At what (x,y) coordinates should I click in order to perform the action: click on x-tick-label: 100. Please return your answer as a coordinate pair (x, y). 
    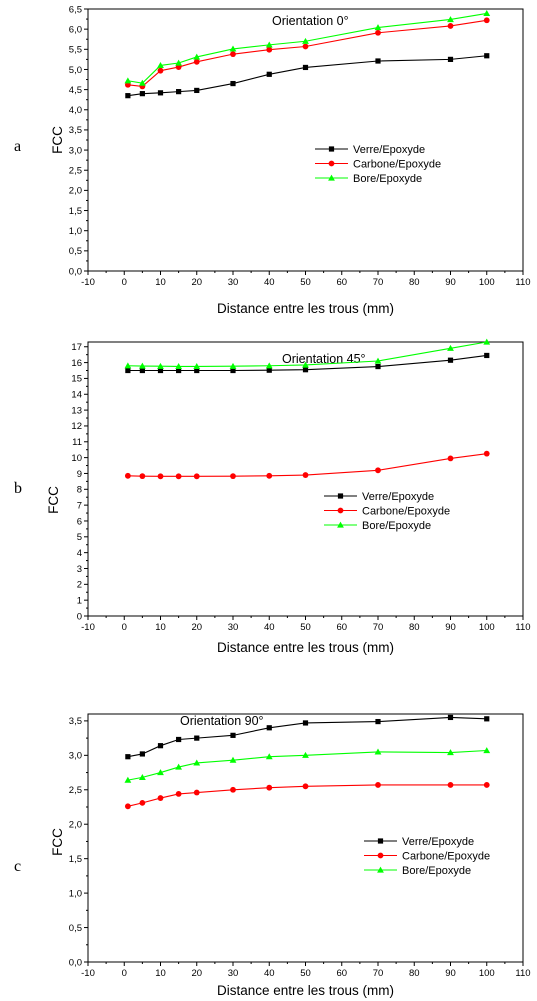
    Looking at the image, I should click on (487, 282).